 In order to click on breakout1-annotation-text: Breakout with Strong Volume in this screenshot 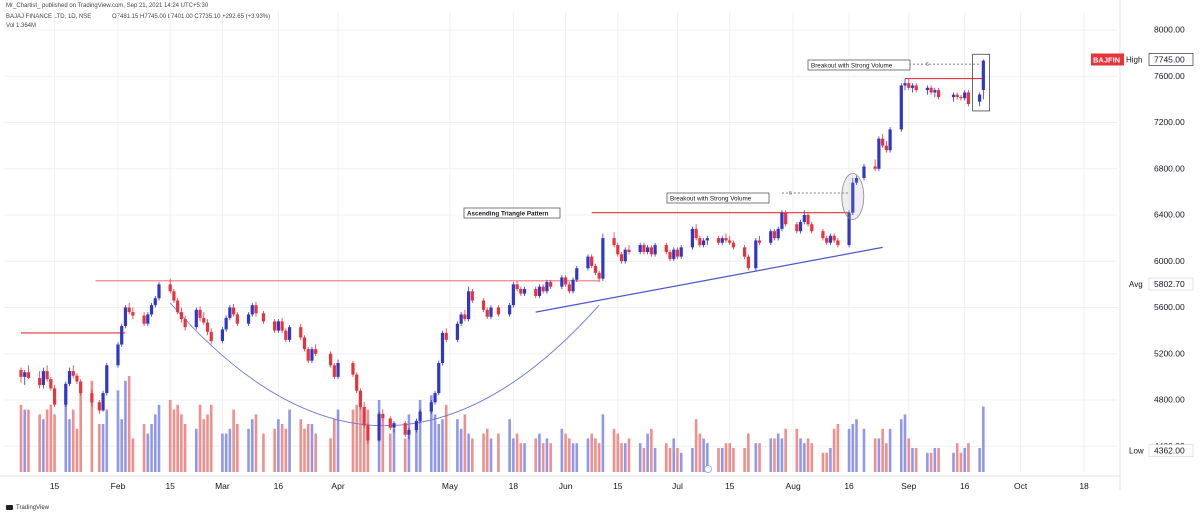, I will do `click(711, 198)`.